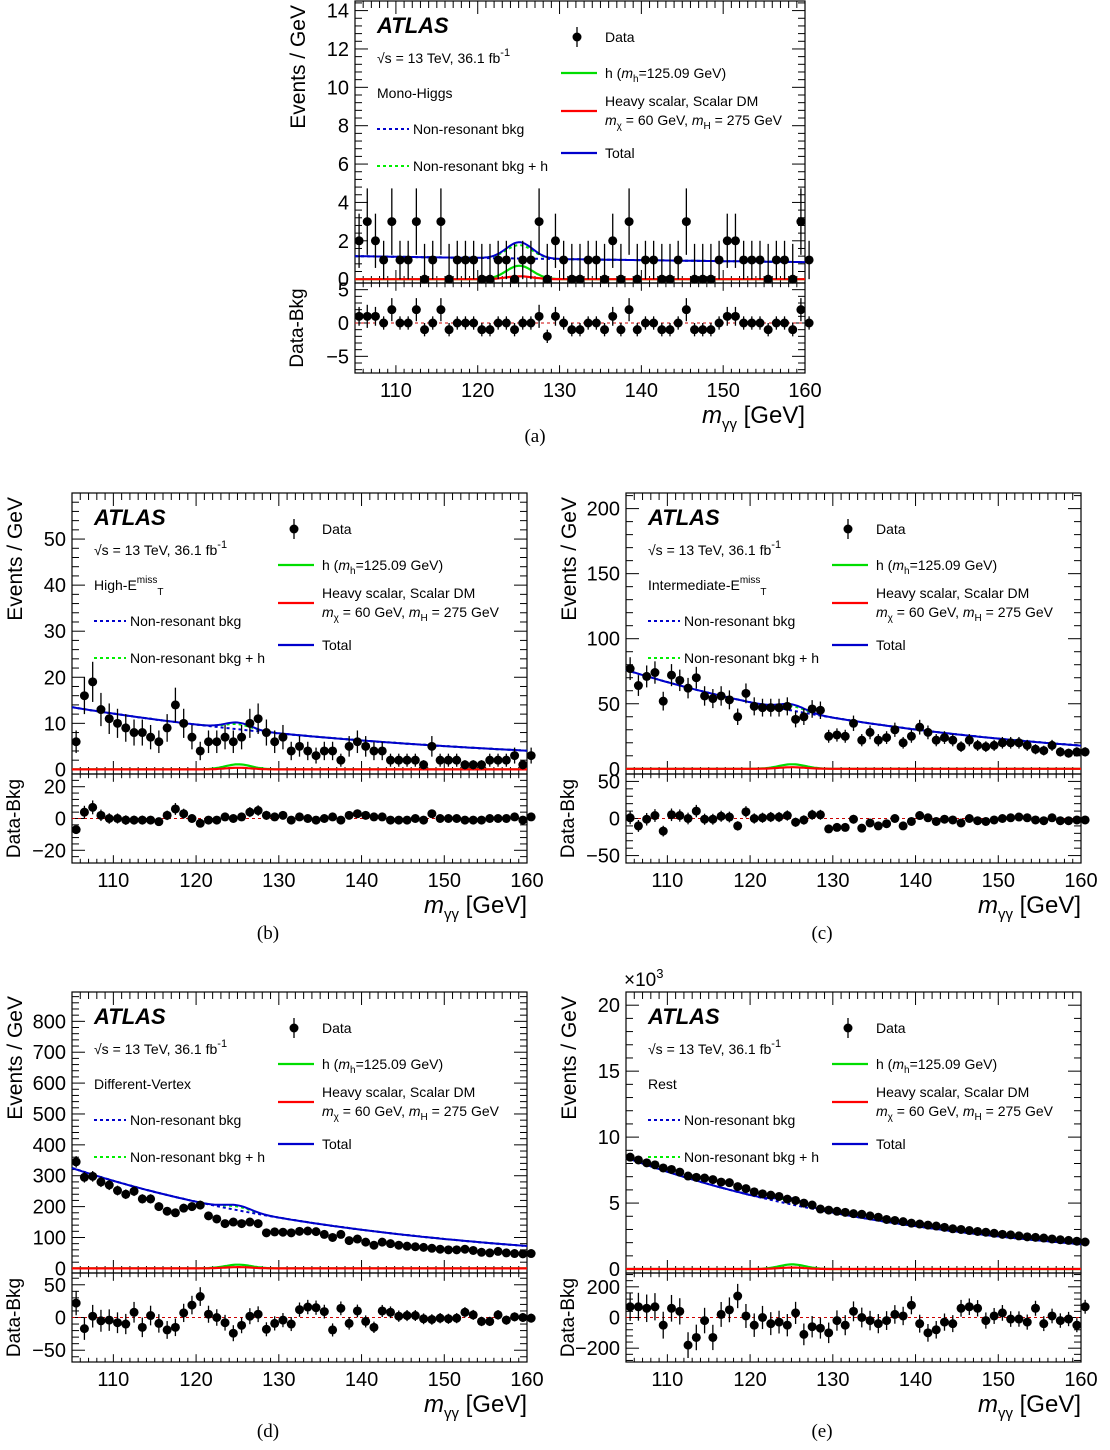 Image resolution: width=1110 pixels, height=1450 pixels. I want to click on legend-bkg-label: Non-resonant bkg, so click(185, 621).